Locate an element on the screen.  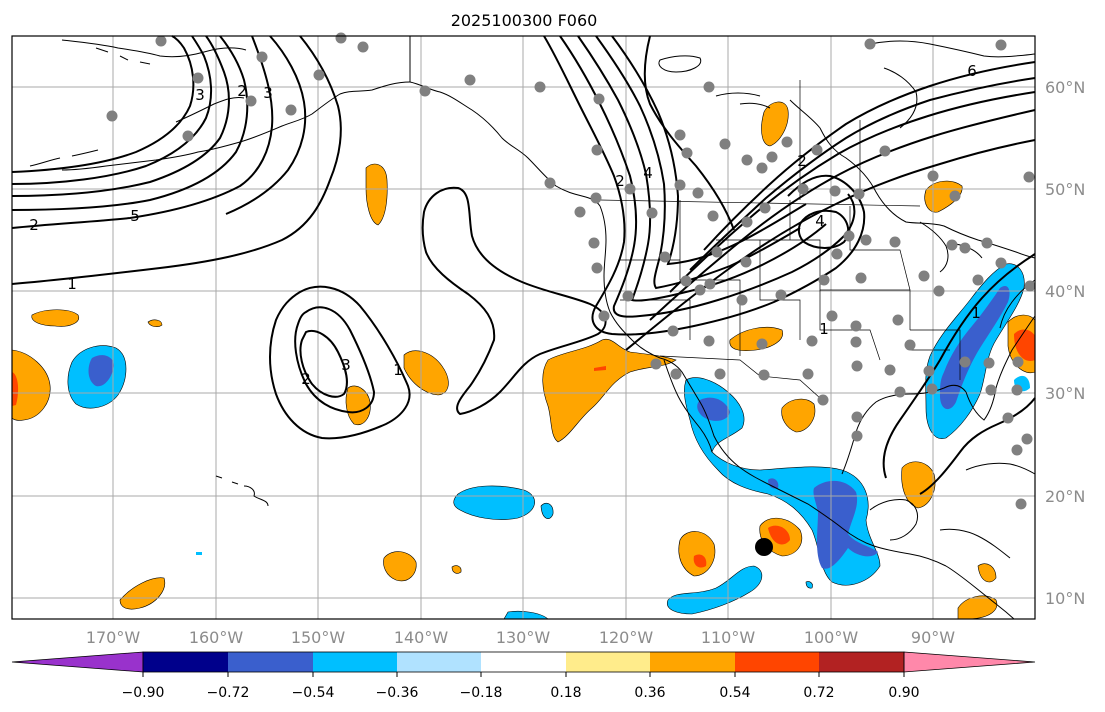
colorbar-label: −0.90 is located at coordinates (143, 693).